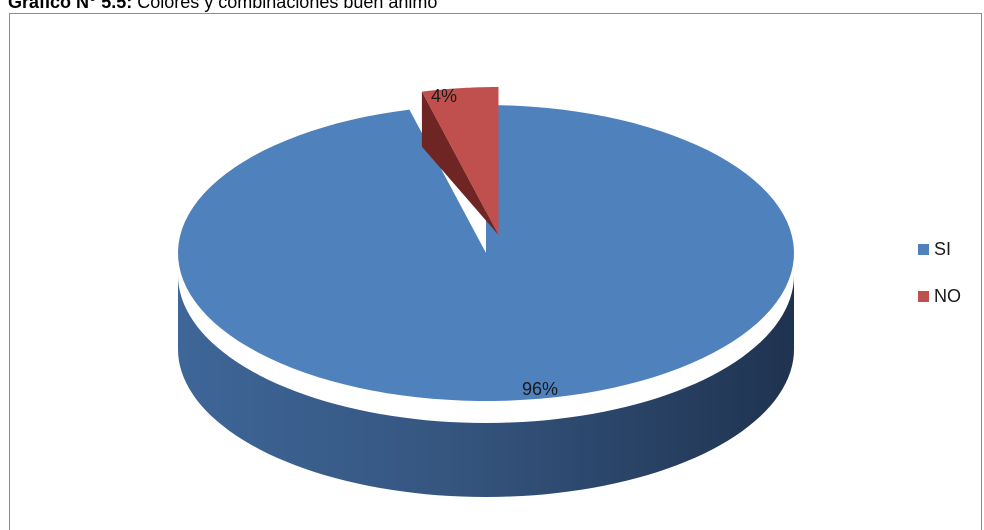  What do you see at coordinates (947, 296) in the screenshot?
I see `legend-label-no: NO` at bounding box center [947, 296].